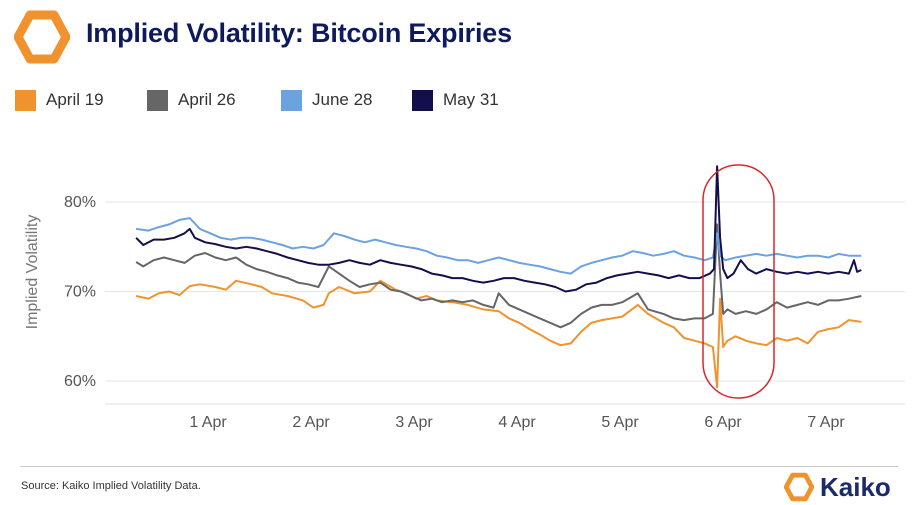 The width and height of the screenshot is (913, 505). Describe the element at coordinates (80, 292) in the screenshot. I see `y-tick-label: 70%` at that location.